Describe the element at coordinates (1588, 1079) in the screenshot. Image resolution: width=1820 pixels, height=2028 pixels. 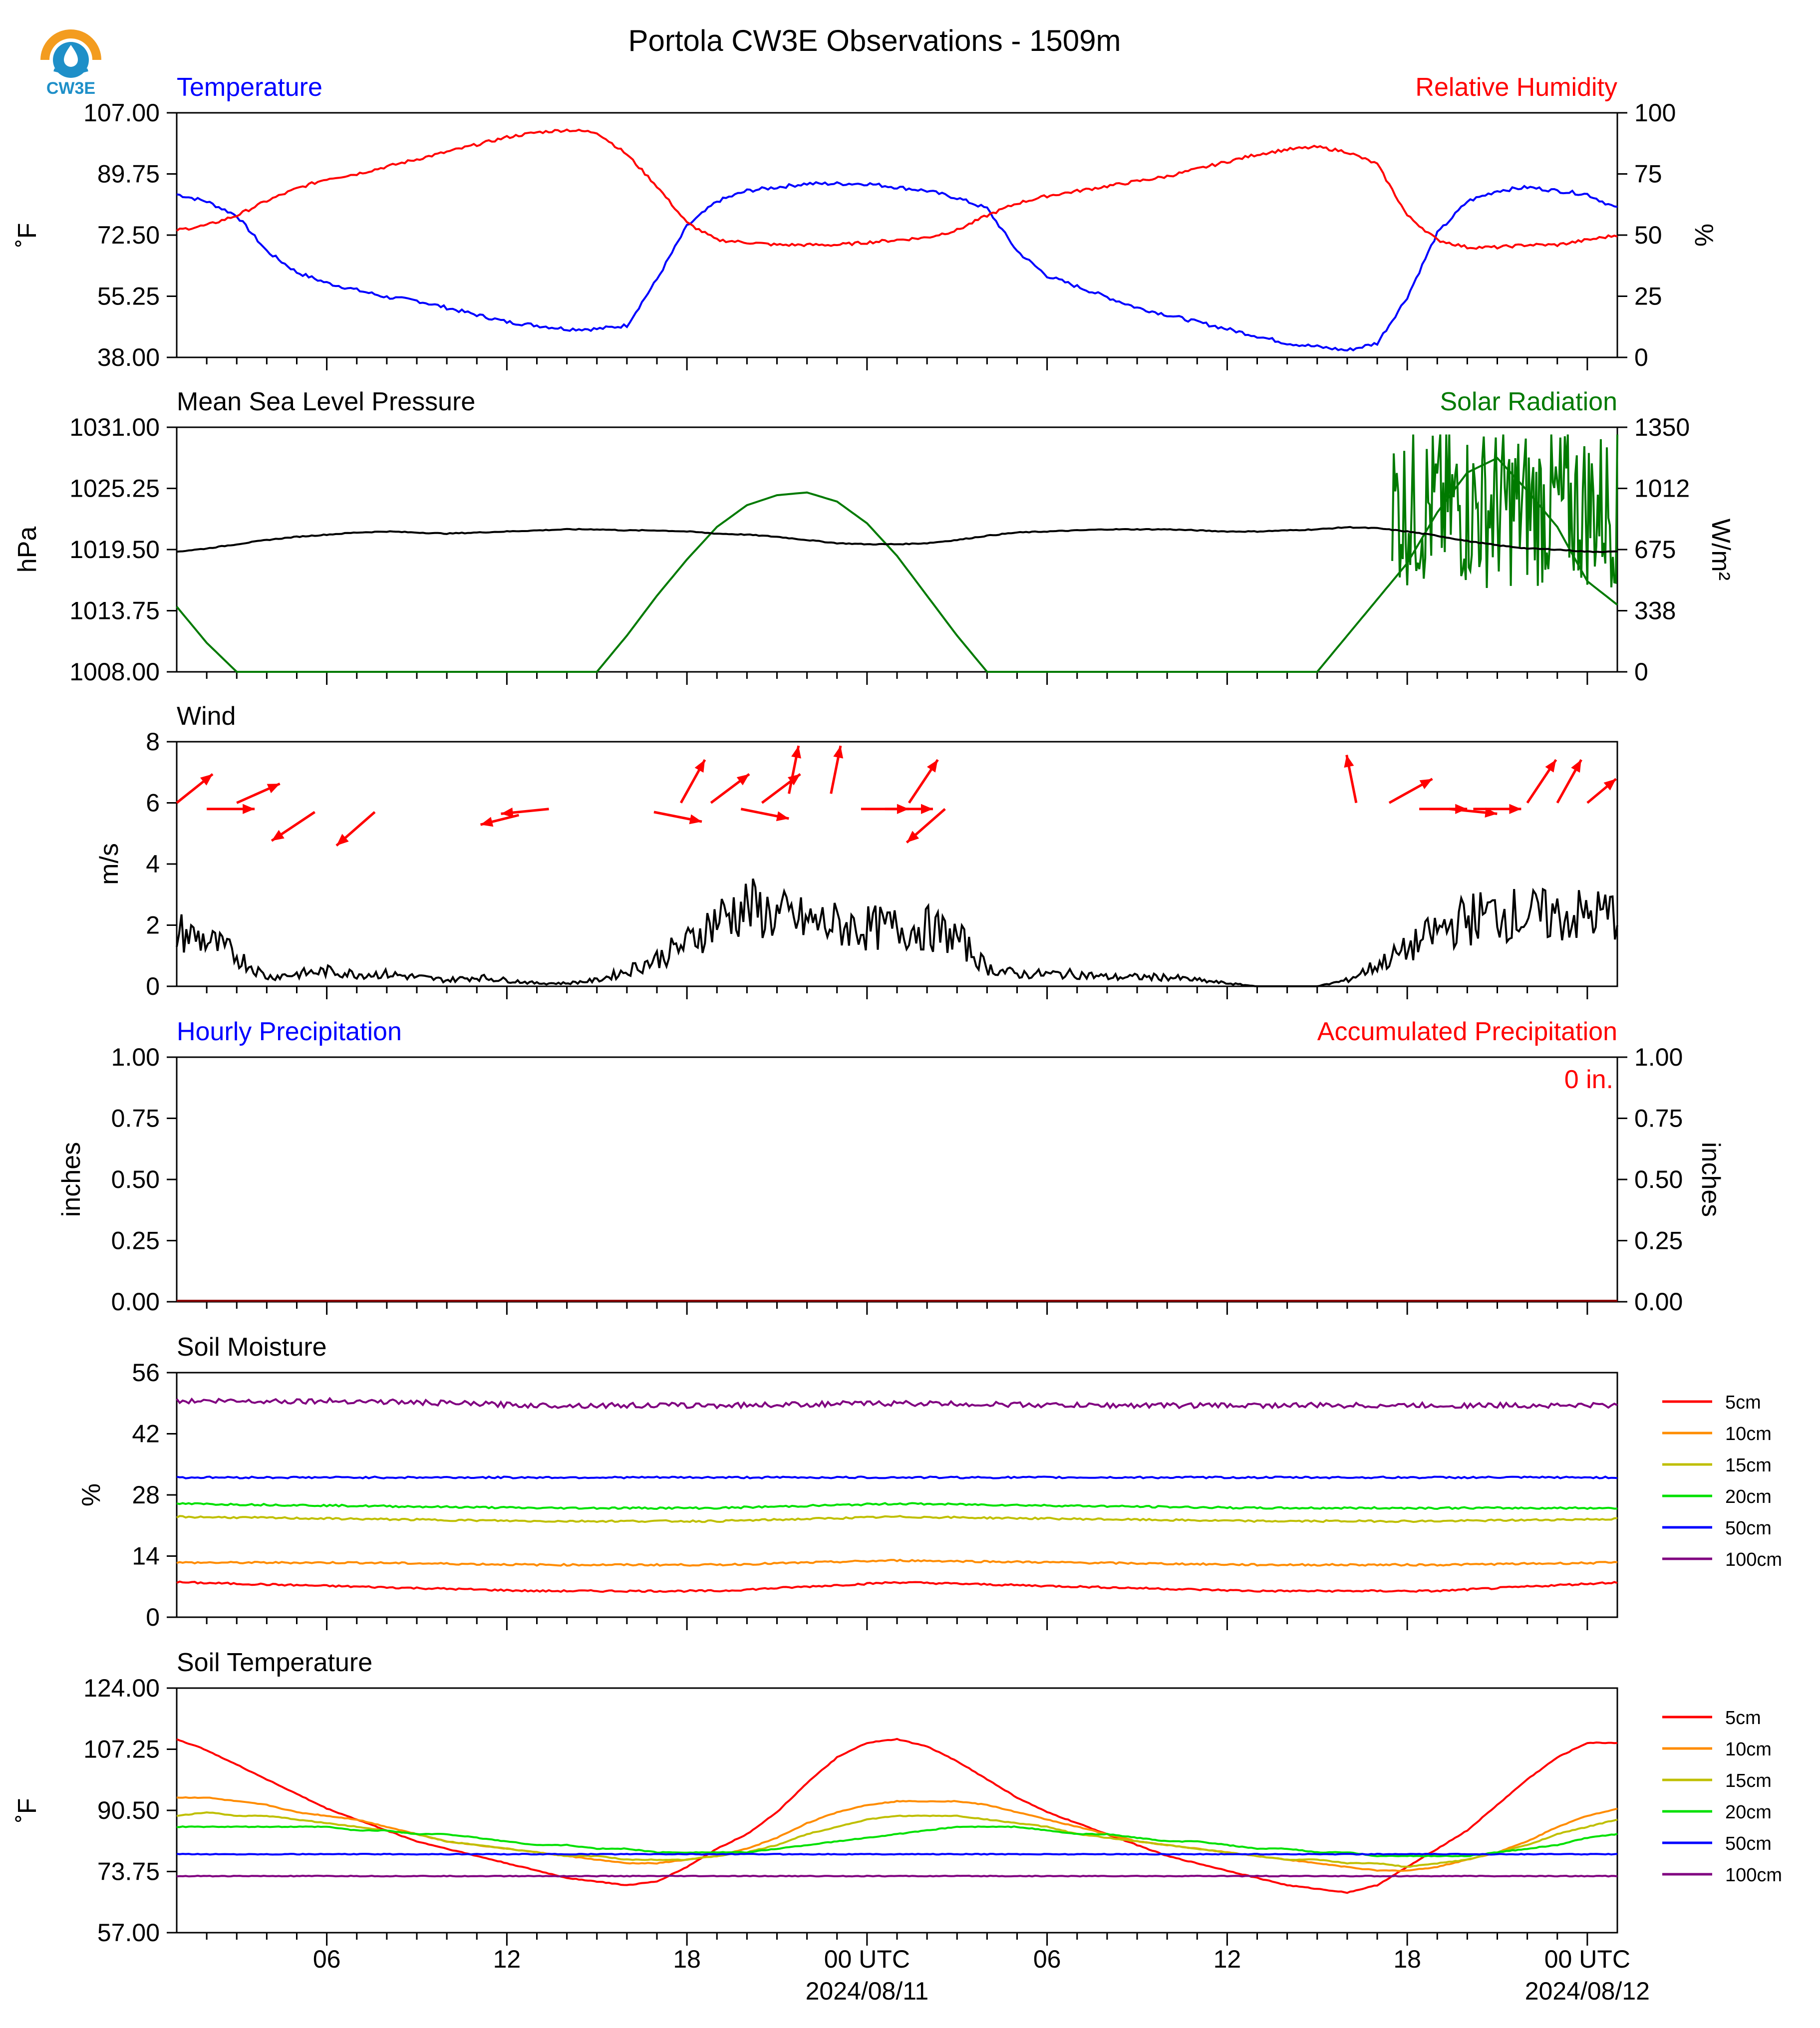
I see `accumulated-total-label: 0 in.` at that location.